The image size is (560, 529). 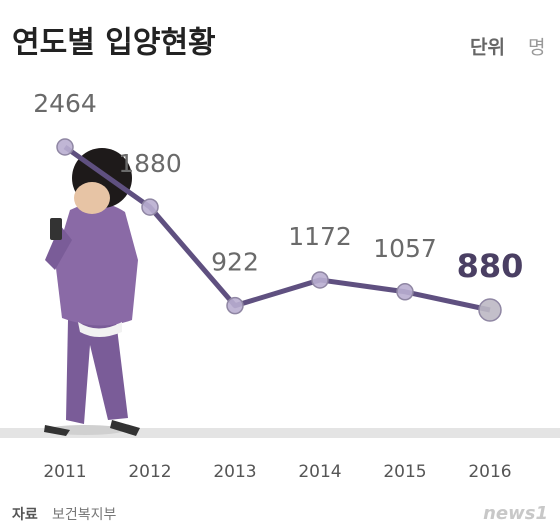 I want to click on value-label: 2464, so click(x=65, y=103).